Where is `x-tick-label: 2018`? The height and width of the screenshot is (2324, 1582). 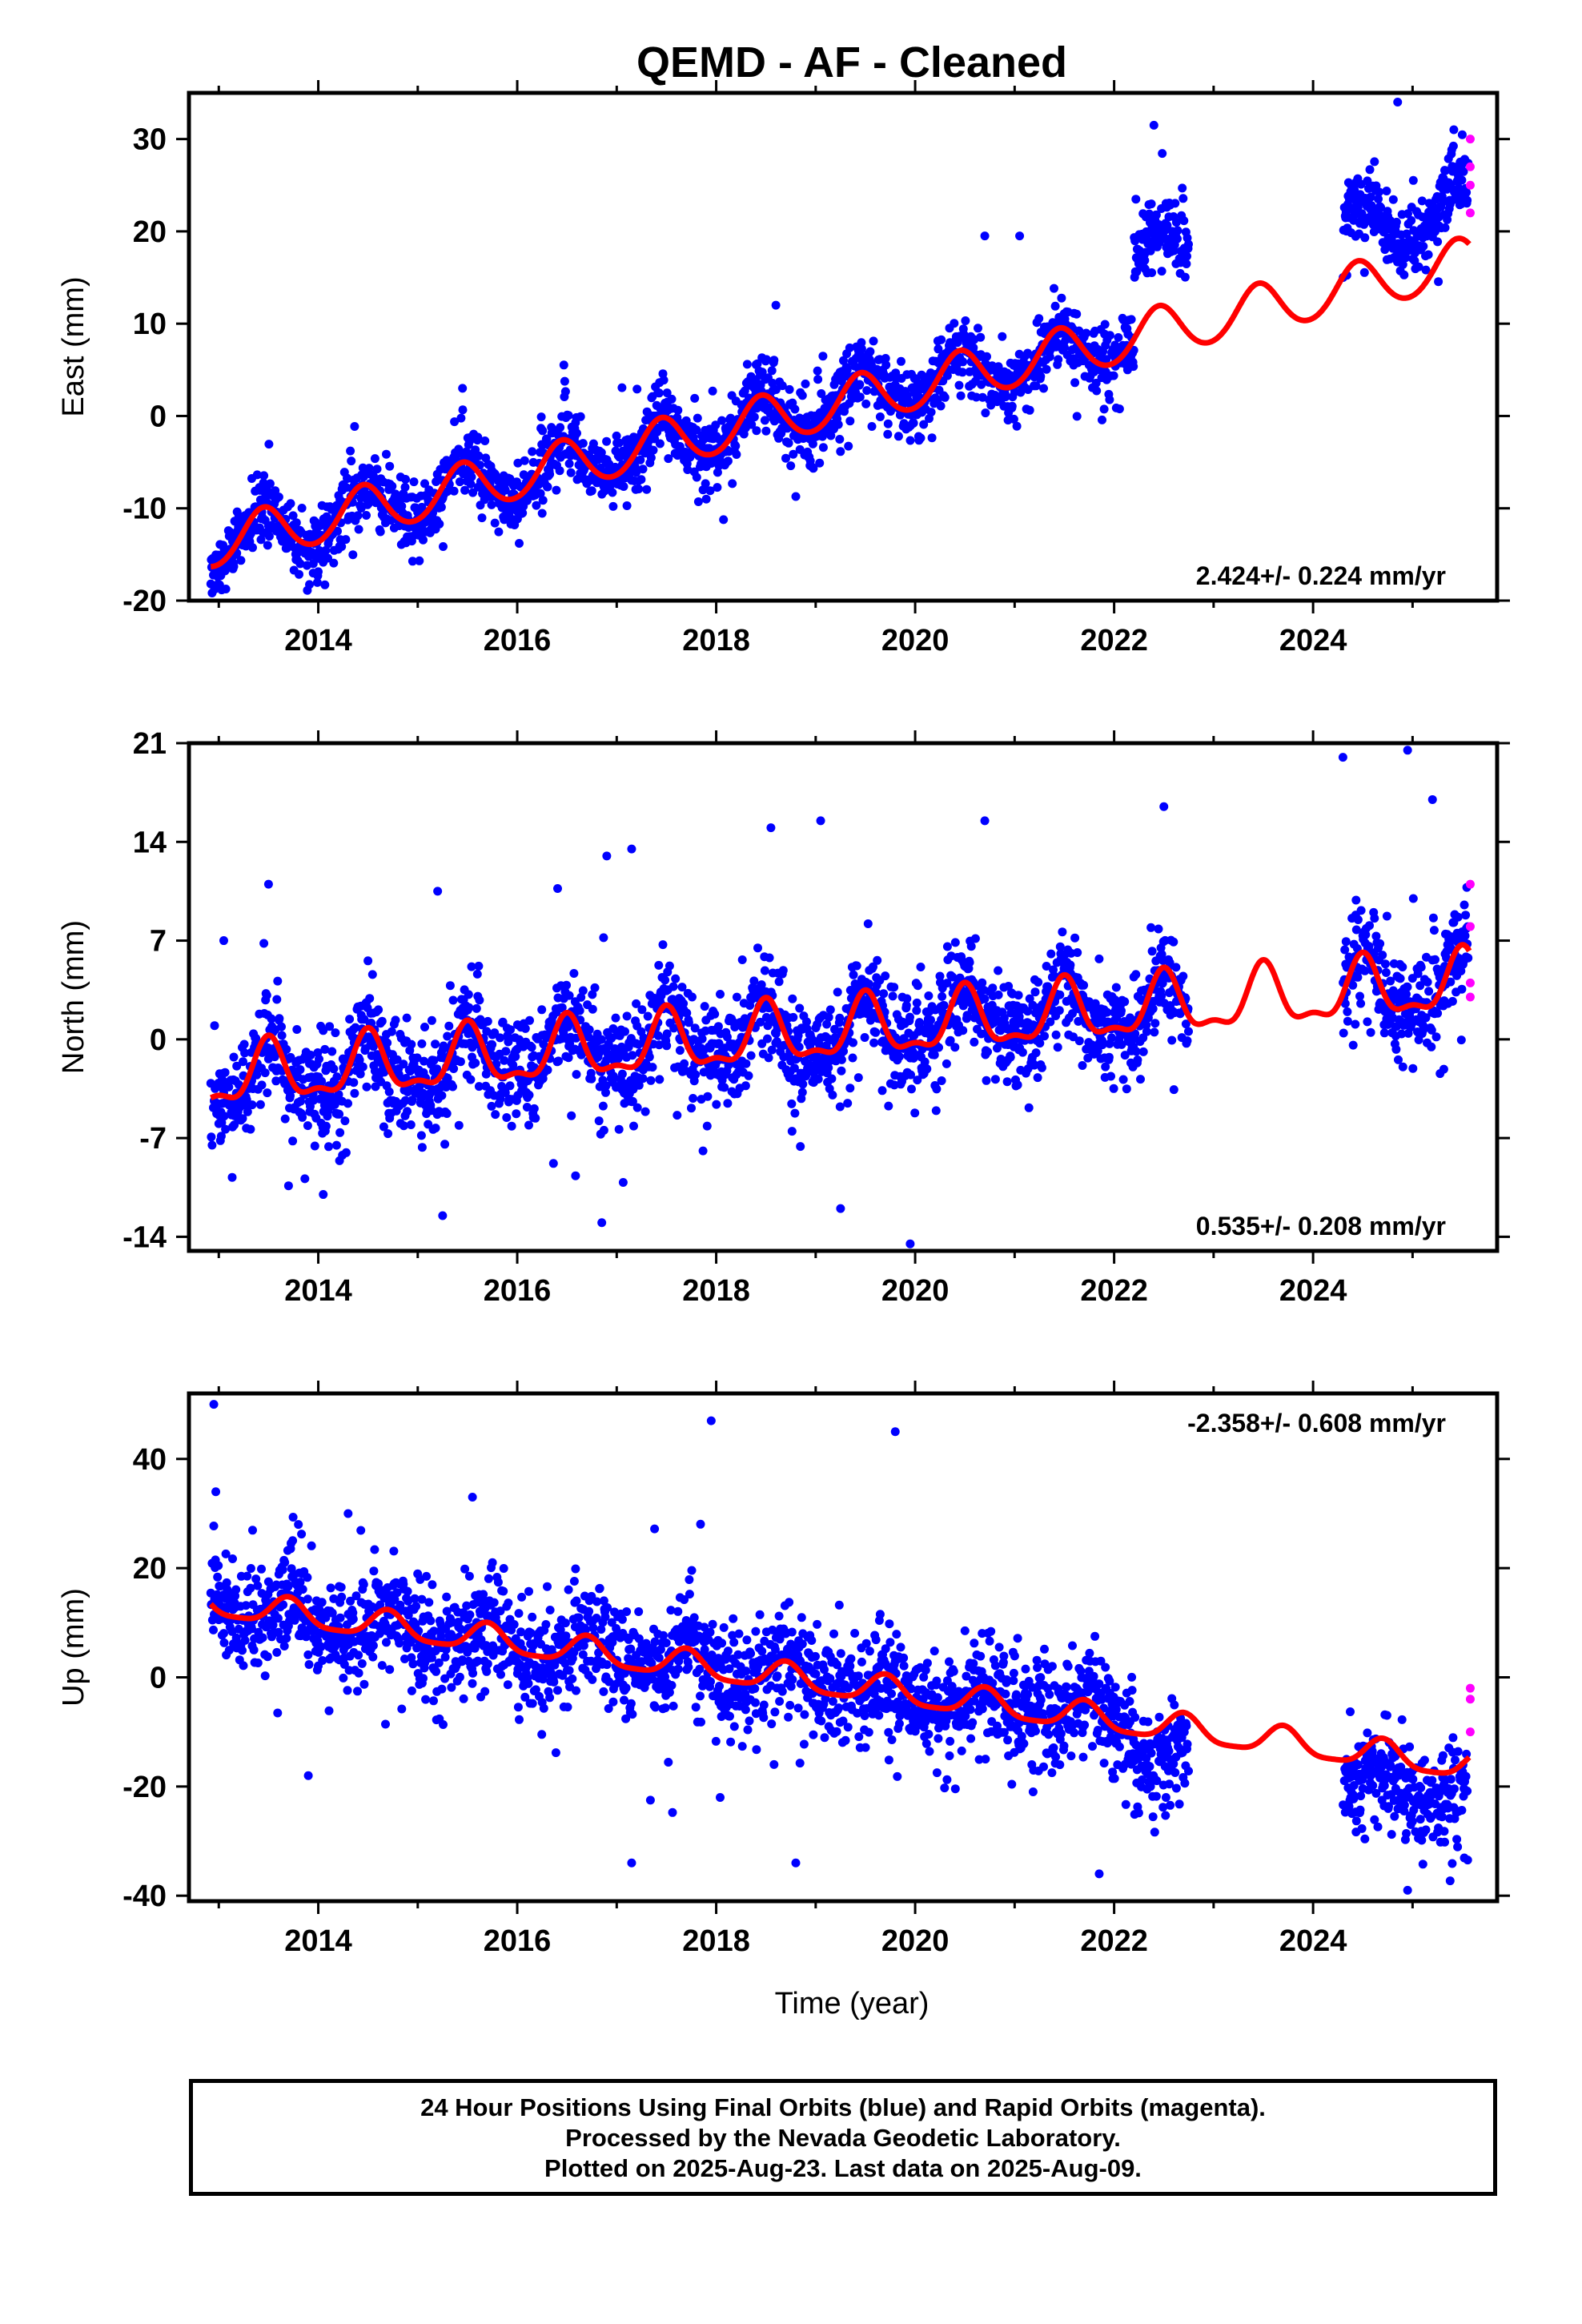 x-tick-label: 2018 is located at coordinates (716, 640).